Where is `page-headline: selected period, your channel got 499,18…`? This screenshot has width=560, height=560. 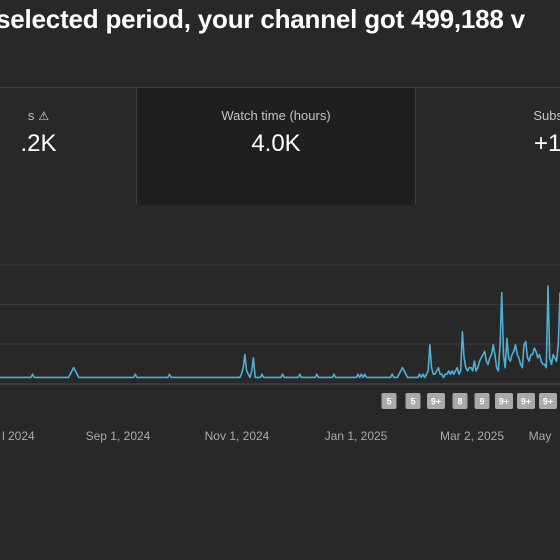
page-headline: selected period, your channel got 499,18… is located at coordinates (262, 19).